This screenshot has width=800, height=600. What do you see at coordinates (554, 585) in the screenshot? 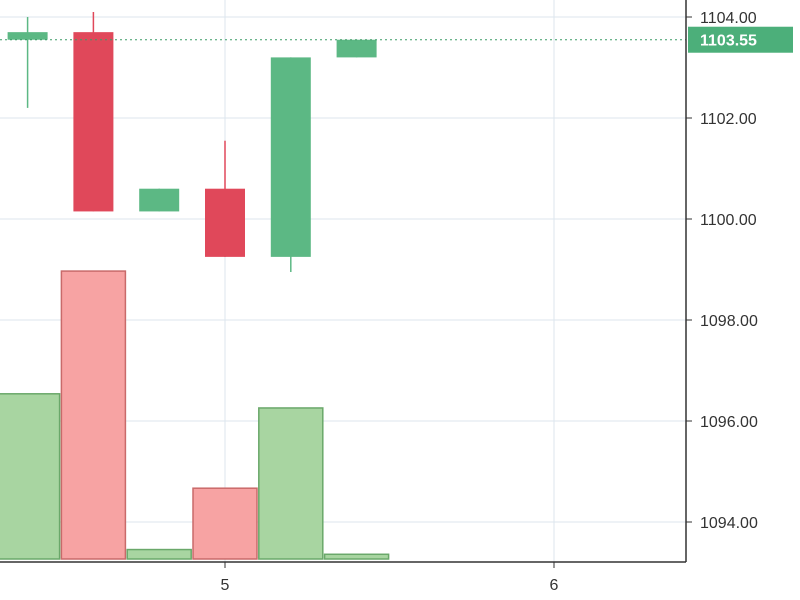
I see `x-tick-label: 6` at bounding box center [554, 585].